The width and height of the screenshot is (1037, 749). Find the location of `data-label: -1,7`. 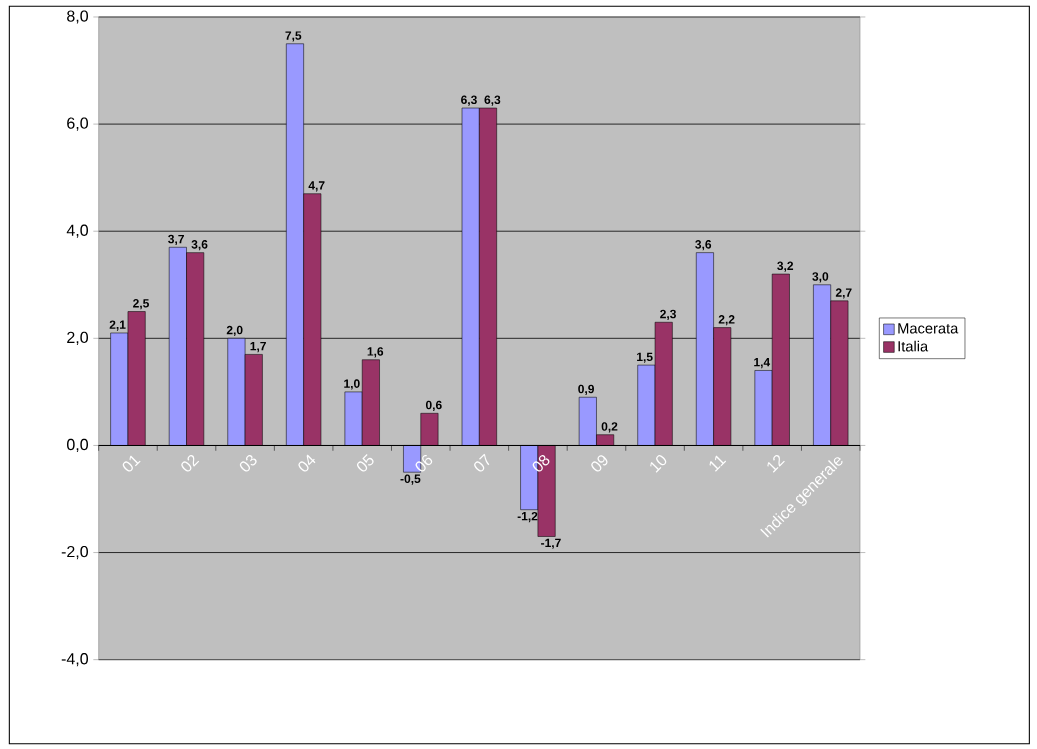

data-label: -1,7 is located at coordinates (551, 543).